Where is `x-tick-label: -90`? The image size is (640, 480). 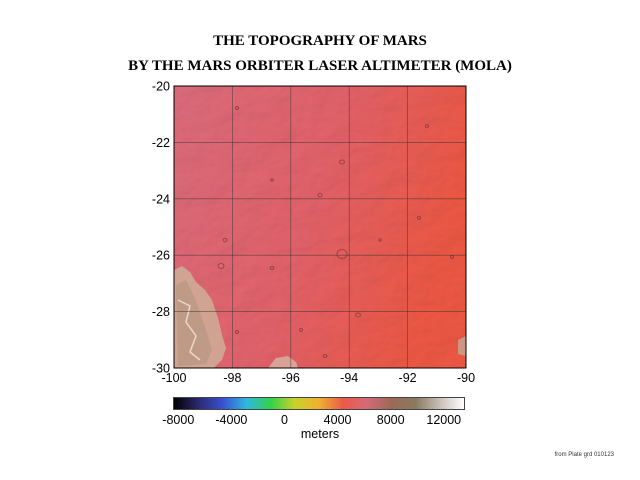
x-tick-label: -90 is located at coordinates (466, 378).